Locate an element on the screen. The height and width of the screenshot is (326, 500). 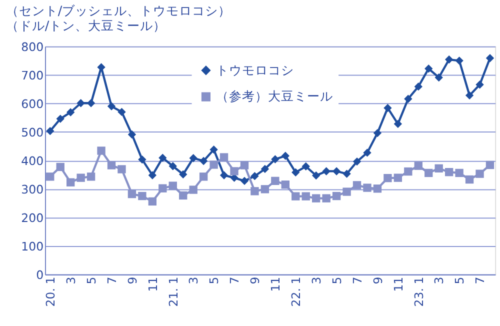
x-tick-label: 20. 1 is located at coordinates (51, 291).